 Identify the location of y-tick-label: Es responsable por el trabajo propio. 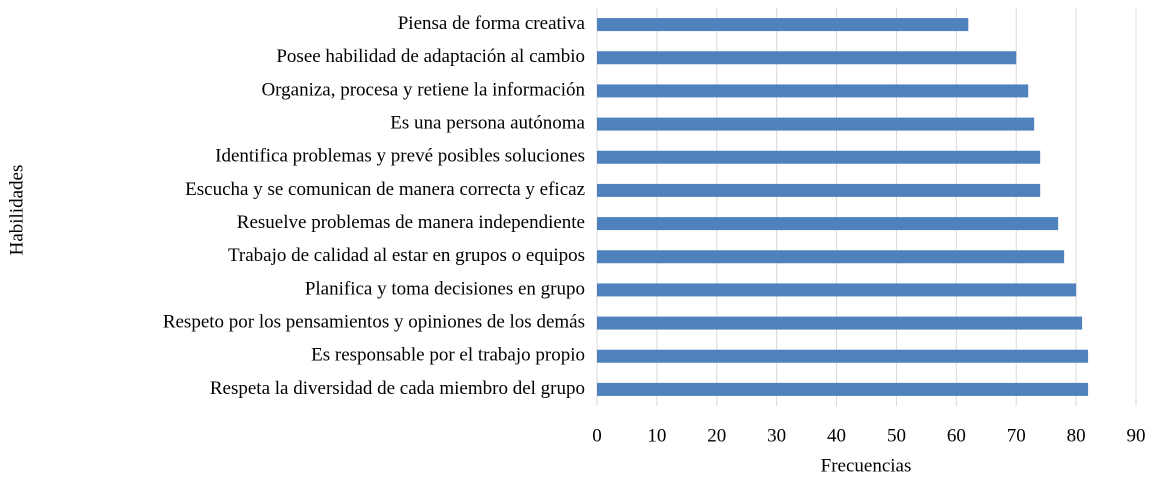
(448, 355).